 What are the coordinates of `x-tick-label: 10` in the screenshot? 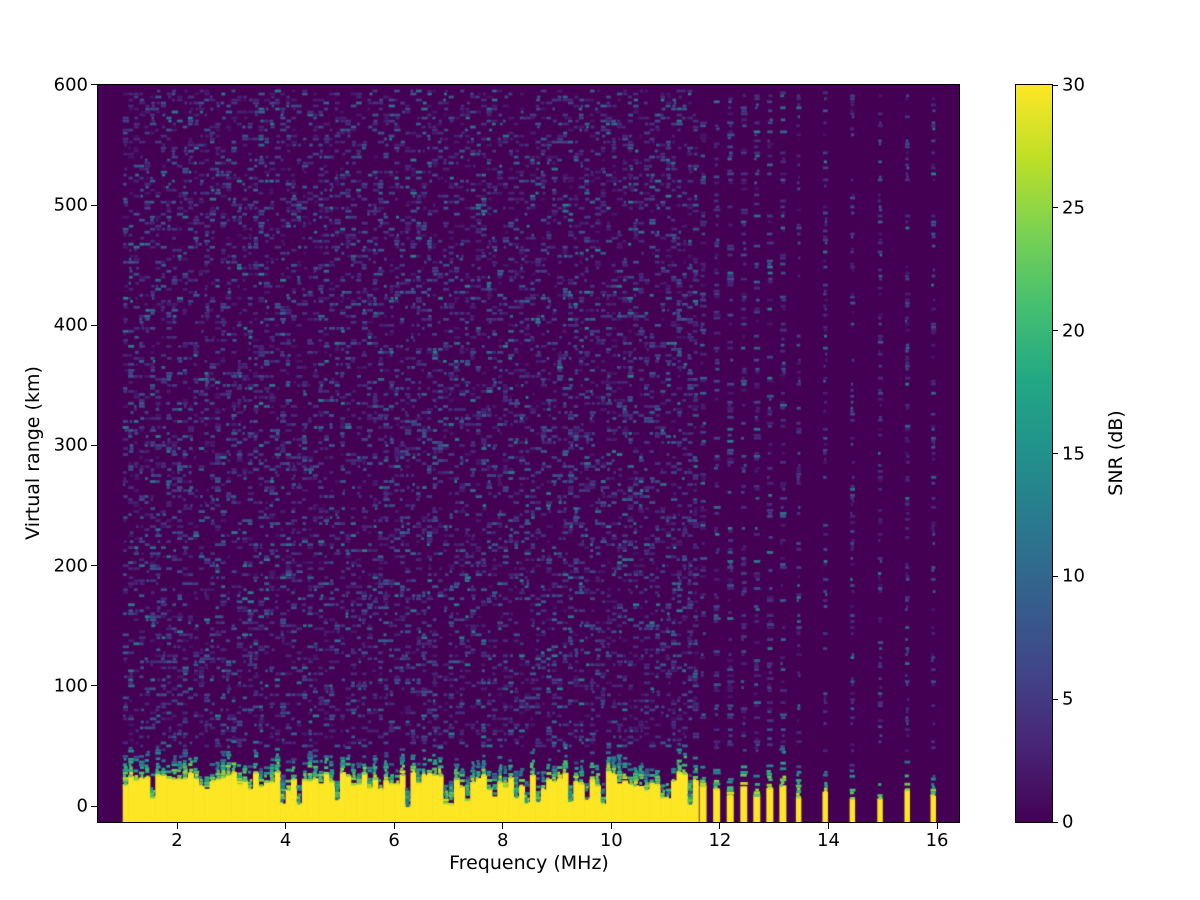 It's located at (611, 840).